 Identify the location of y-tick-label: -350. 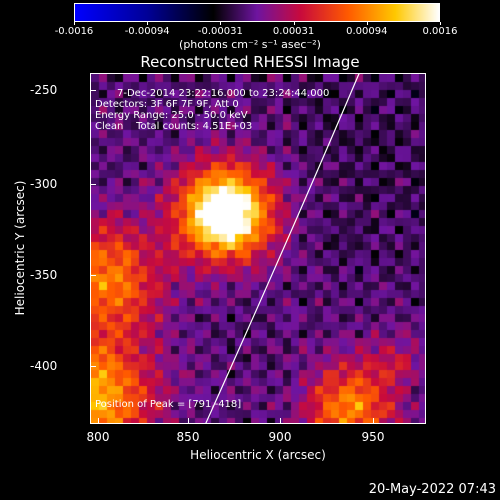
(44, 275).